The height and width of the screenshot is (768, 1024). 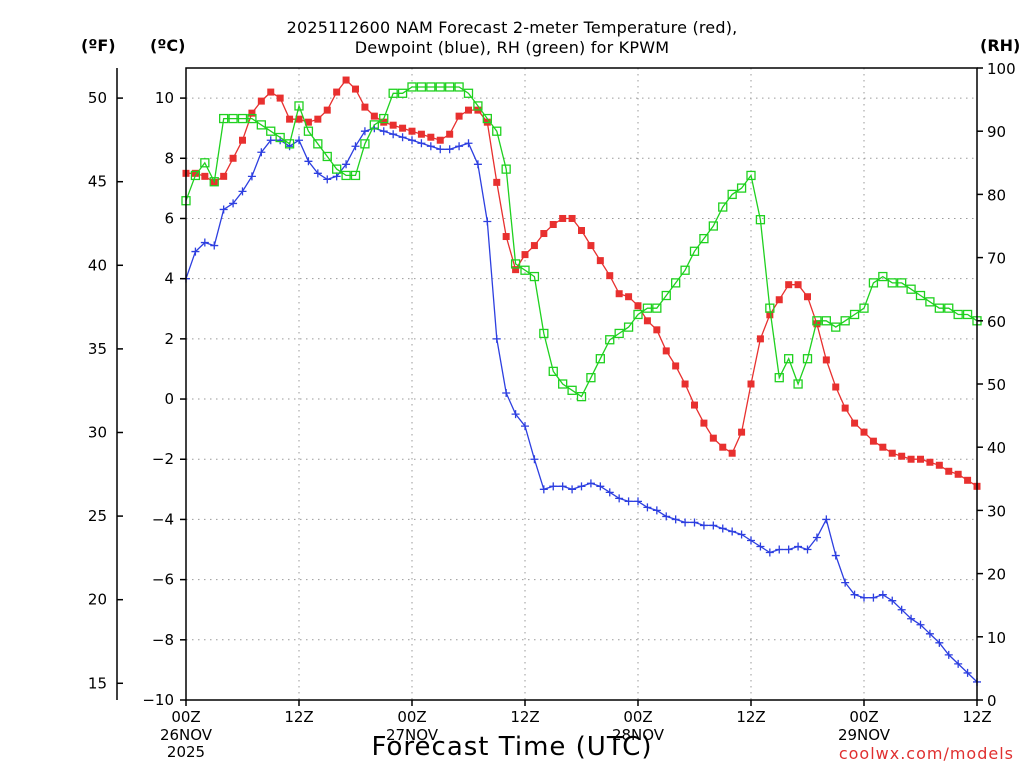 I want to click on rh-unit-label: (RH), so click(x=1000, y=45).